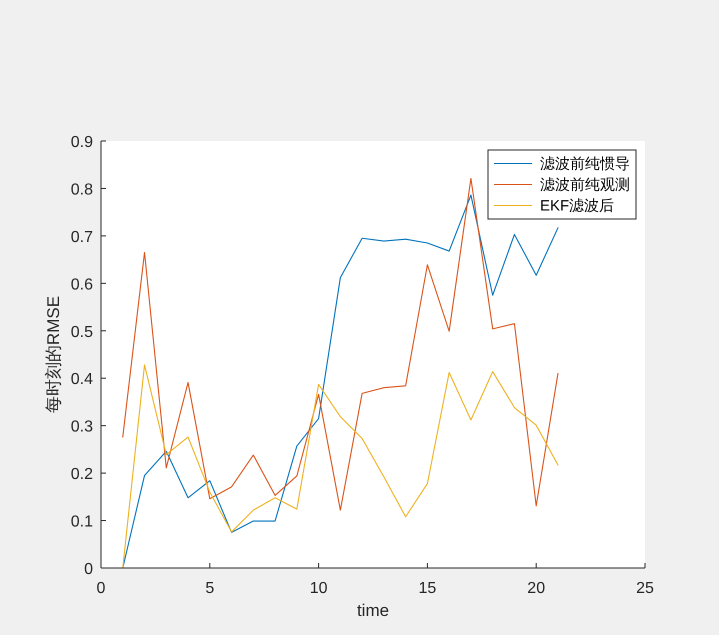 This screenshot has height=635, width=719. Describe the element at coordinates (536, 588) in the screenshot. I see `x-tick-label: 20` at that location.